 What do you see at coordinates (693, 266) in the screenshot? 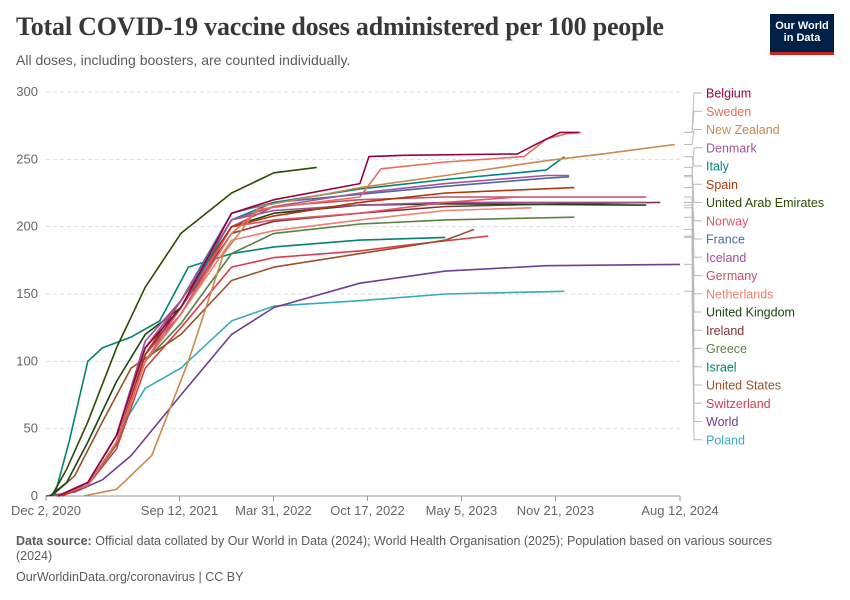
I see `legend-connectors` at bounding box center [693, 266].